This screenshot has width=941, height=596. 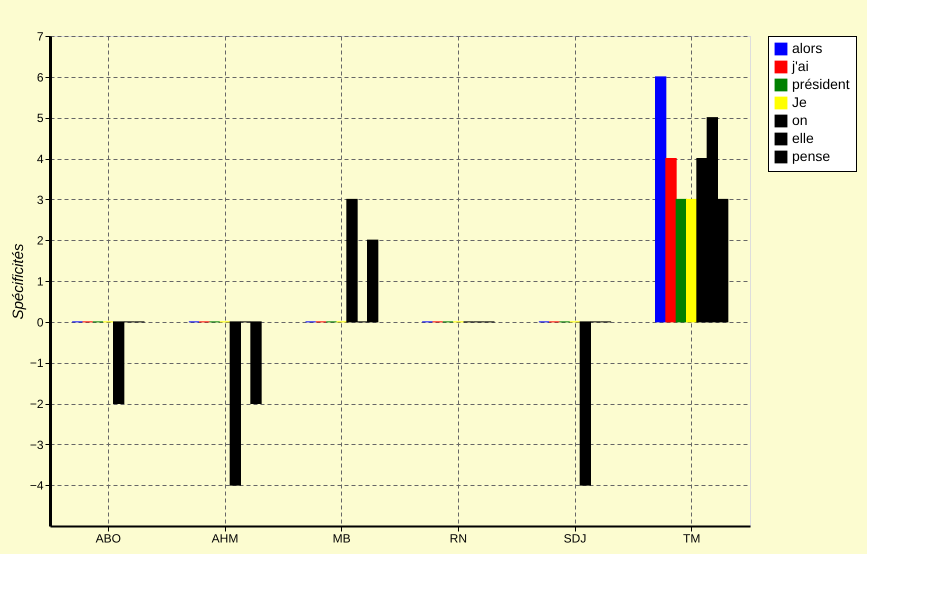 What do you see at coordinates (821, 84) in the screenshot?
I see `legend-label: président` at bounding box center [821, 84].